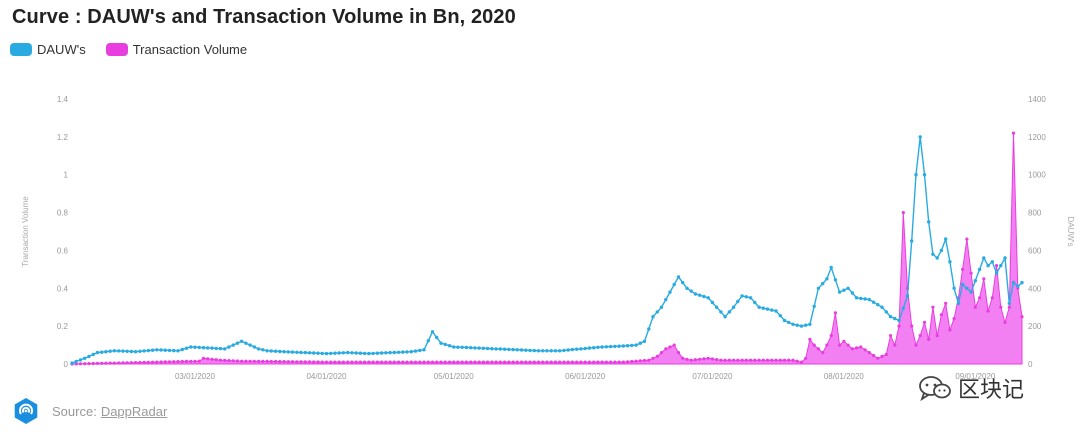 Image resolution: width=1080 pixels, height=435 pixels. What do you see at coordinates (1037, 99) in the screenshot?
I see `right-tick-label: 1400` at bounding box center [1037, 99].